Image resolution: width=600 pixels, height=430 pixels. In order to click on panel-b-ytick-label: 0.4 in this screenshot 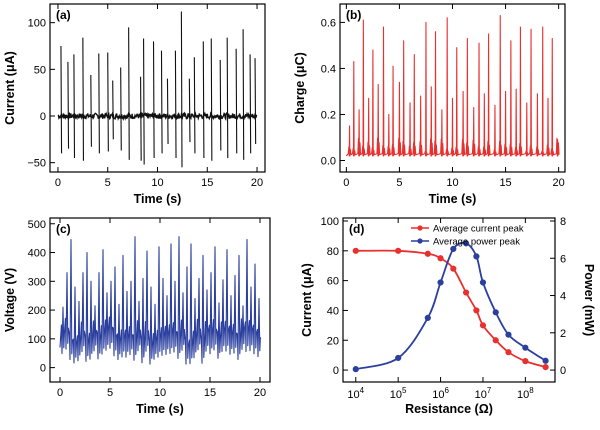, I will do `click(328, 69)`.